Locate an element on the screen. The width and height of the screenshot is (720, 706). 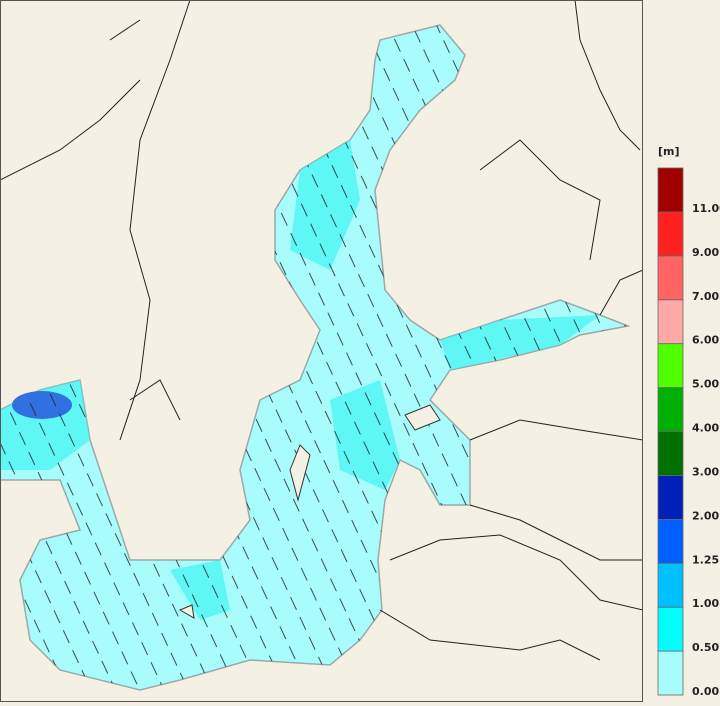
legend-label: 11.00 is located at coordinates (706, 208).